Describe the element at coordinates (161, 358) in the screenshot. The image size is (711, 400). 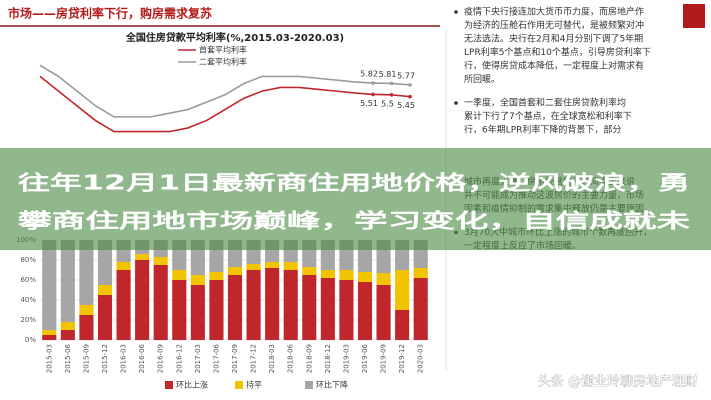
I see `x-tick-label: 2016-09` at that location.